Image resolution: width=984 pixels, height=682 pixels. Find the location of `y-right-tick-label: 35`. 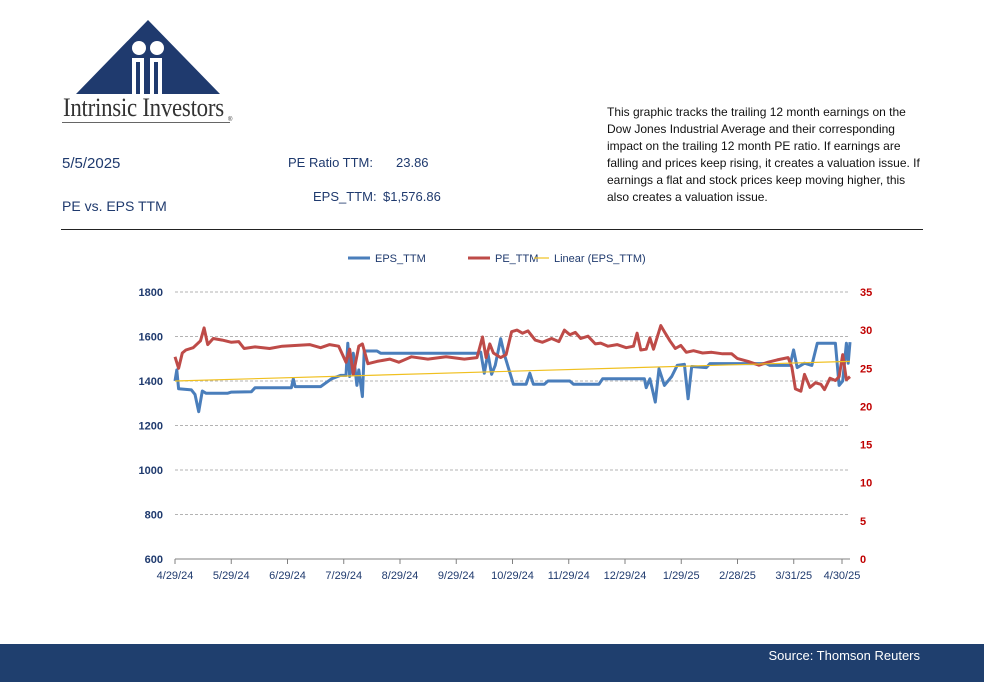

y-right-tick-label: 35 is located at coordinates (866, 293).